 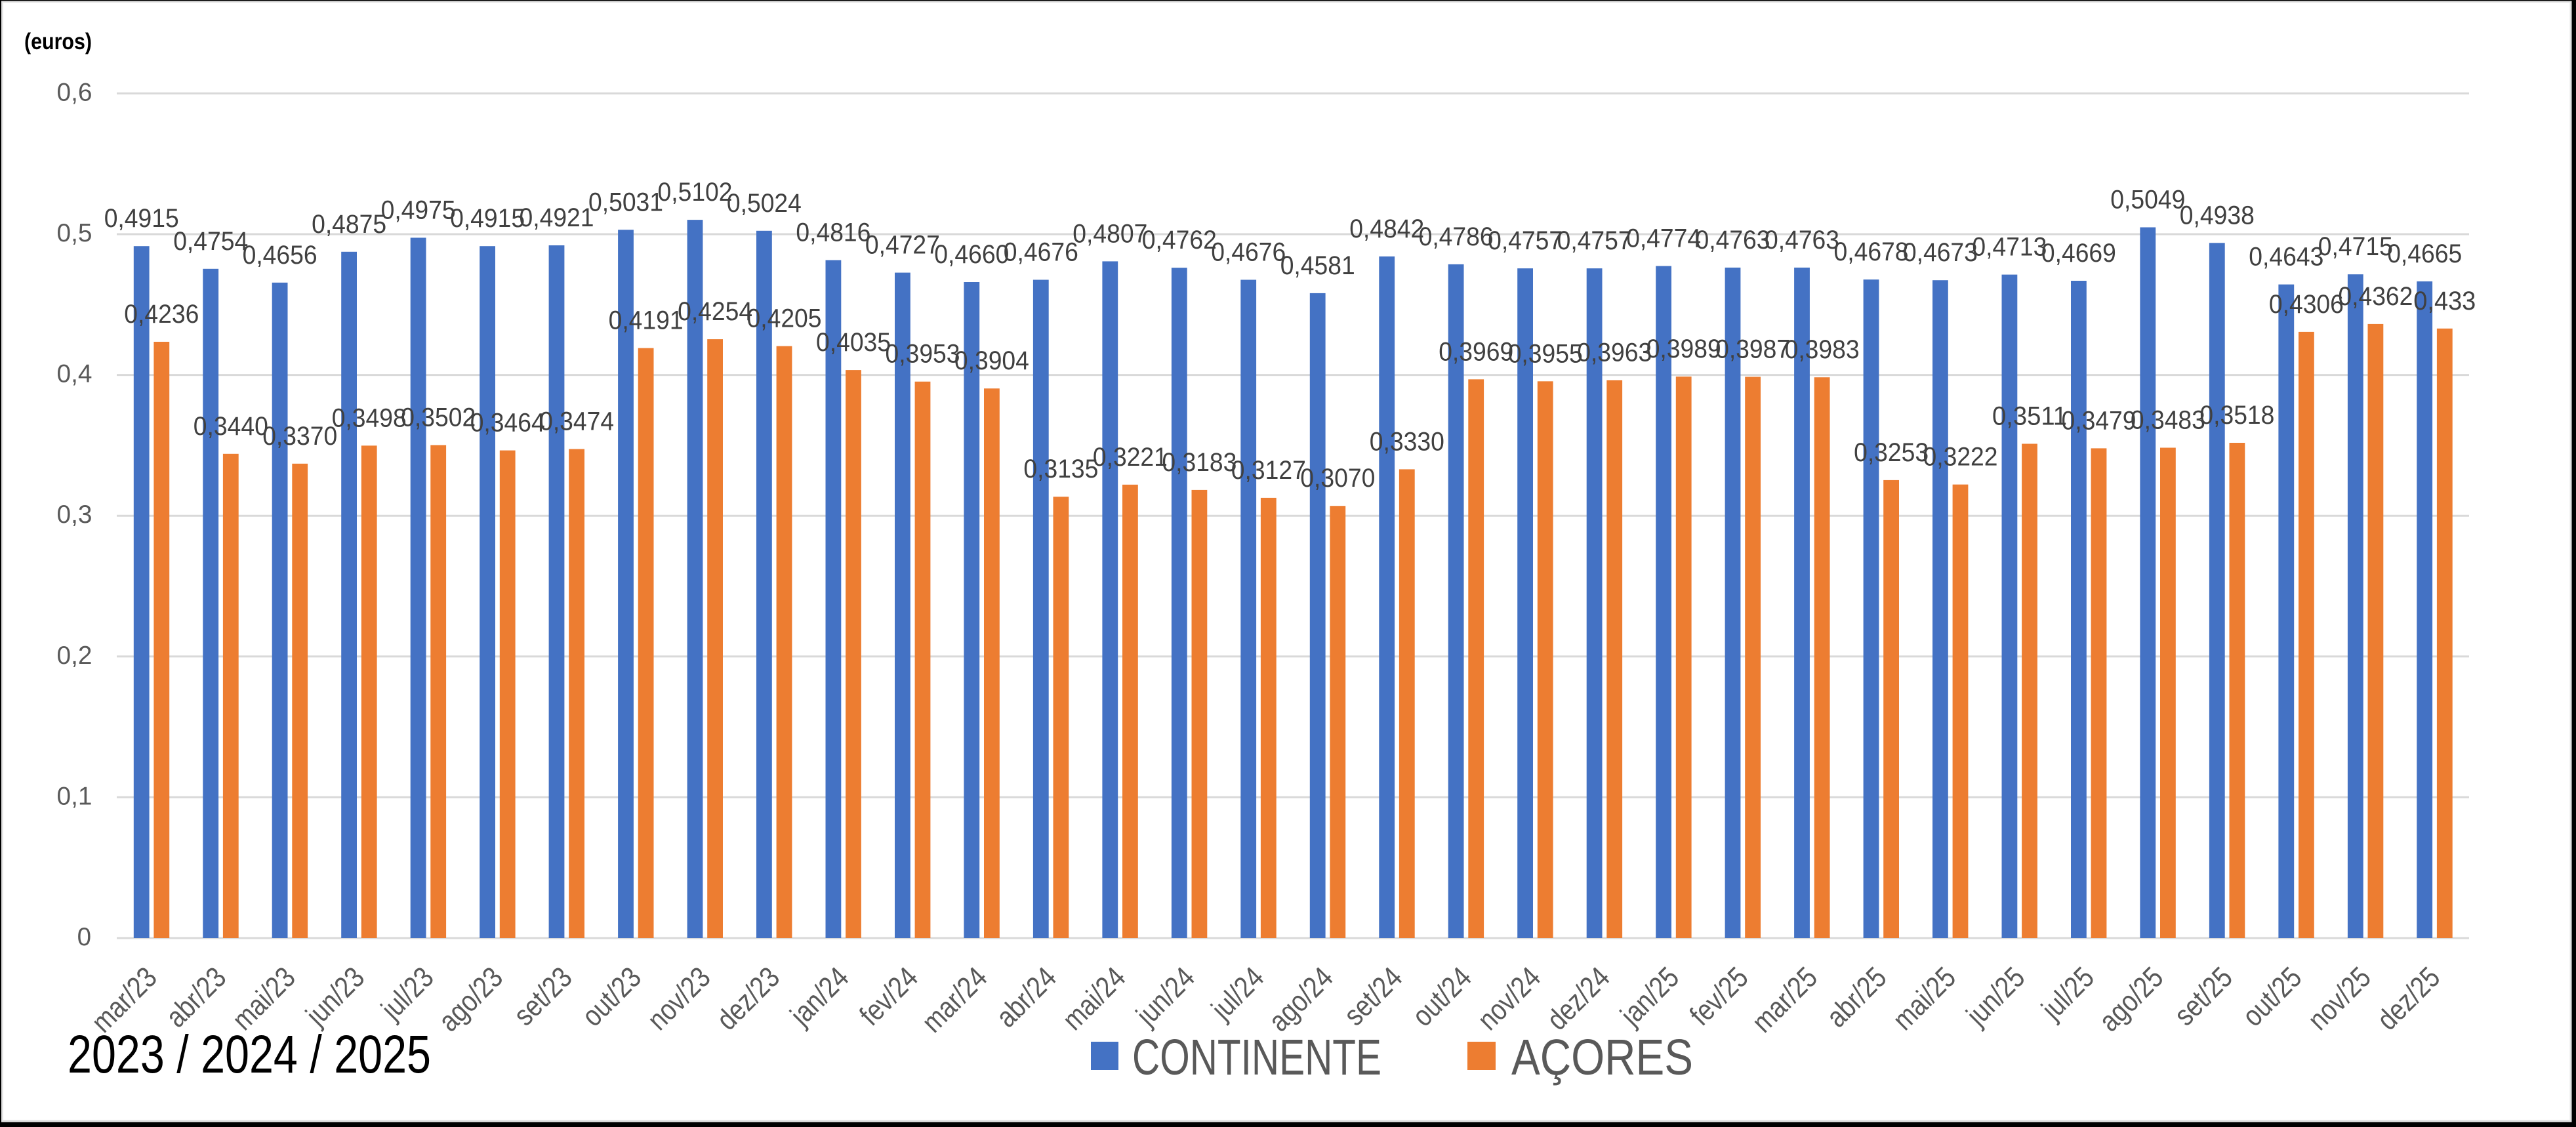 I want to click on svg-text: 0,3479, so click(x=2099, y=420).